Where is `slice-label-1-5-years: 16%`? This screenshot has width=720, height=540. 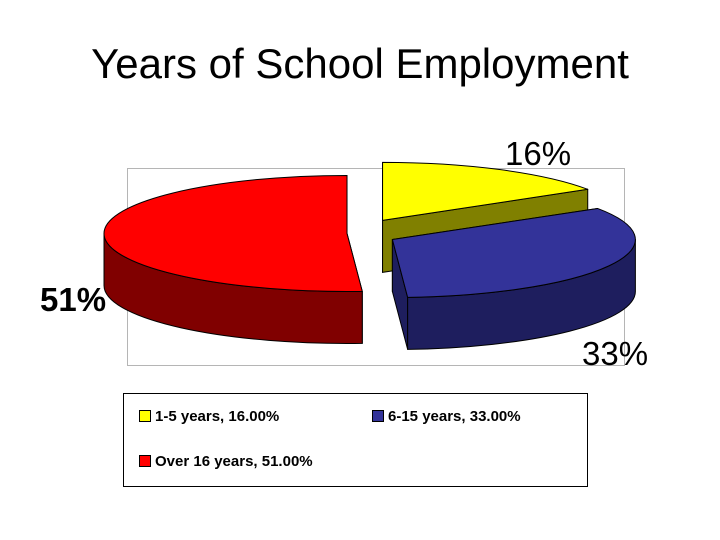 slice-label-1-5-years: 16% is located at coordinates (538, 153).